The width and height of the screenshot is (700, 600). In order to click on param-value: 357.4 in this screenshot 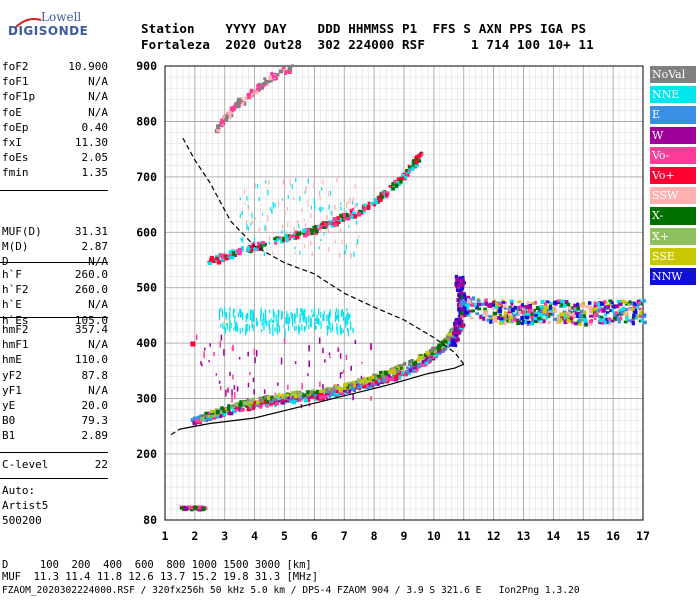, I will do `click(91, 329)`.